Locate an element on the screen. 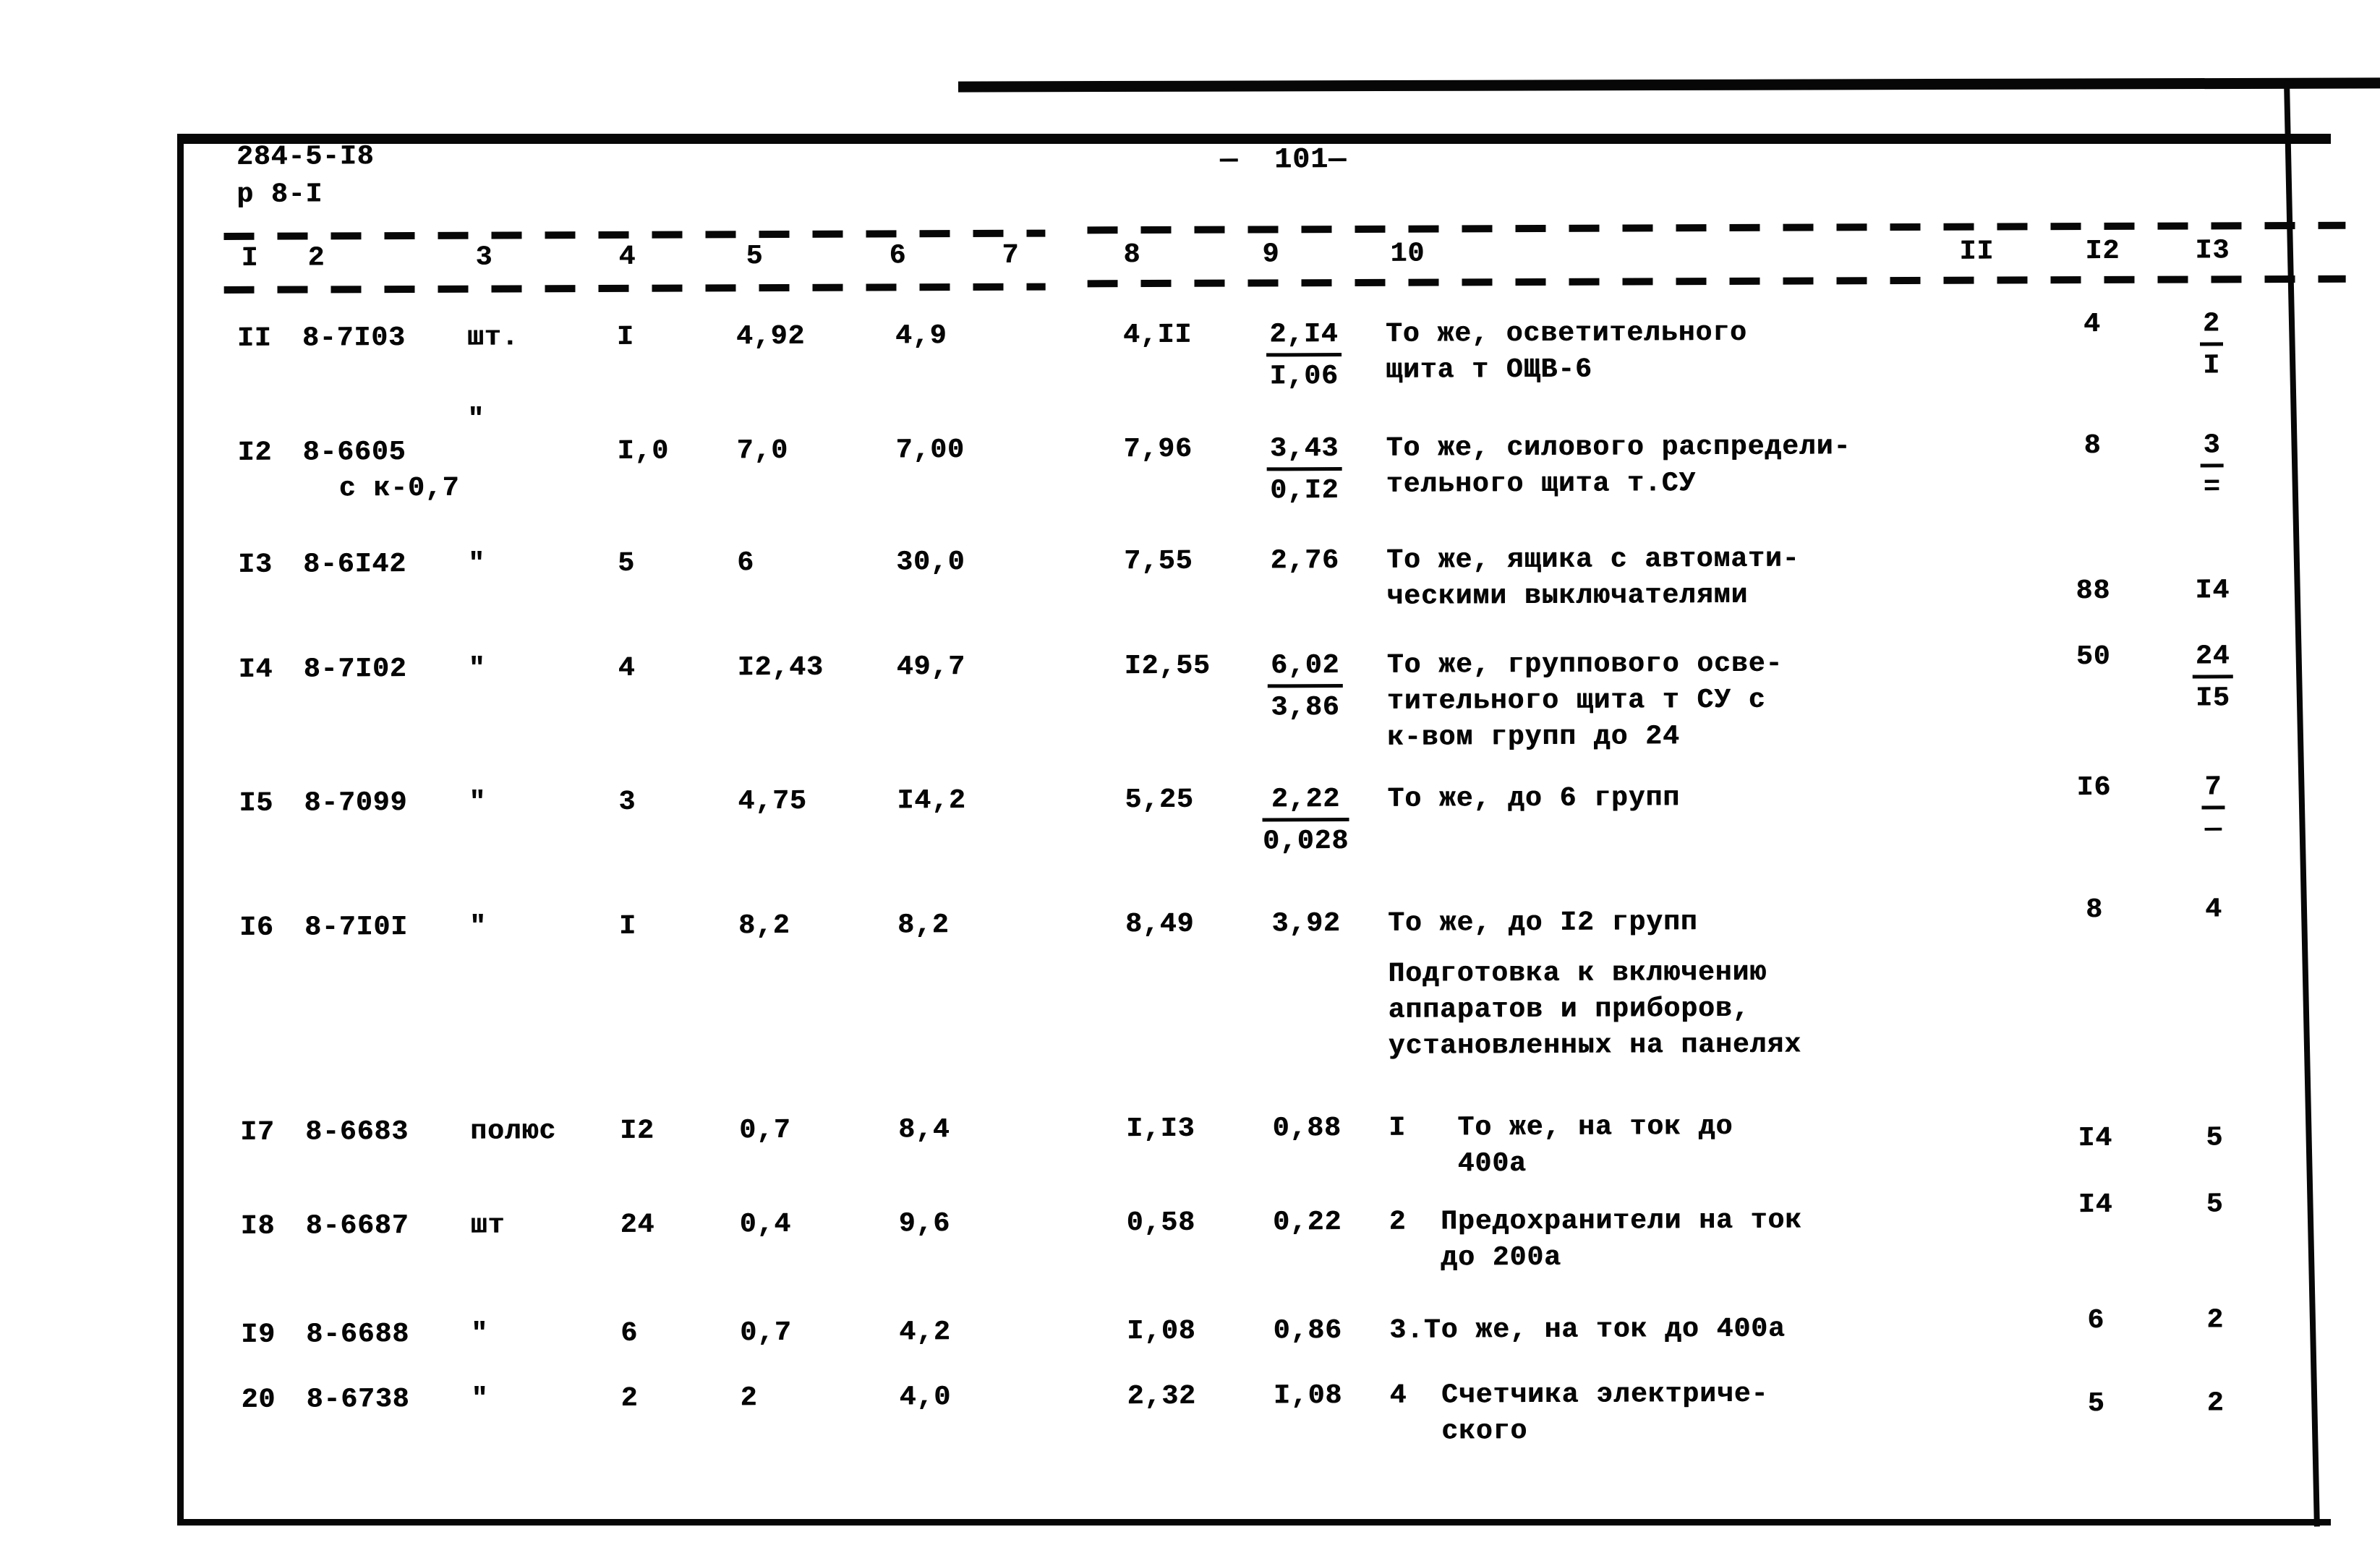 The width and height of the screenshot is (2380, 1566). column-header-3: 3 is located at coordinates (484, 257).